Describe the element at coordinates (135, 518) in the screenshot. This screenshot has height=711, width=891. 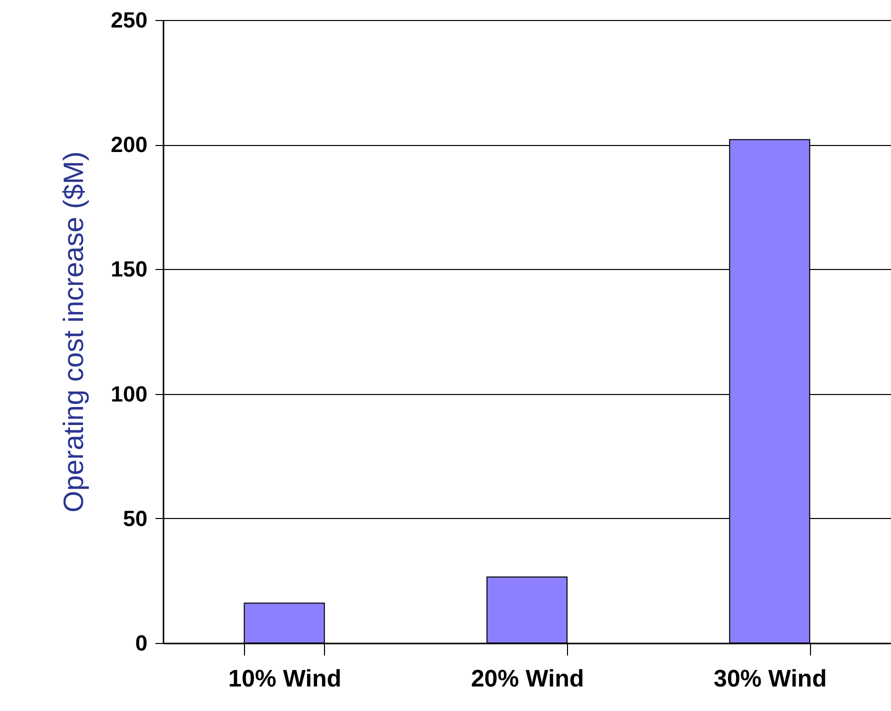
I see `y-tick-label: 50` at that location.